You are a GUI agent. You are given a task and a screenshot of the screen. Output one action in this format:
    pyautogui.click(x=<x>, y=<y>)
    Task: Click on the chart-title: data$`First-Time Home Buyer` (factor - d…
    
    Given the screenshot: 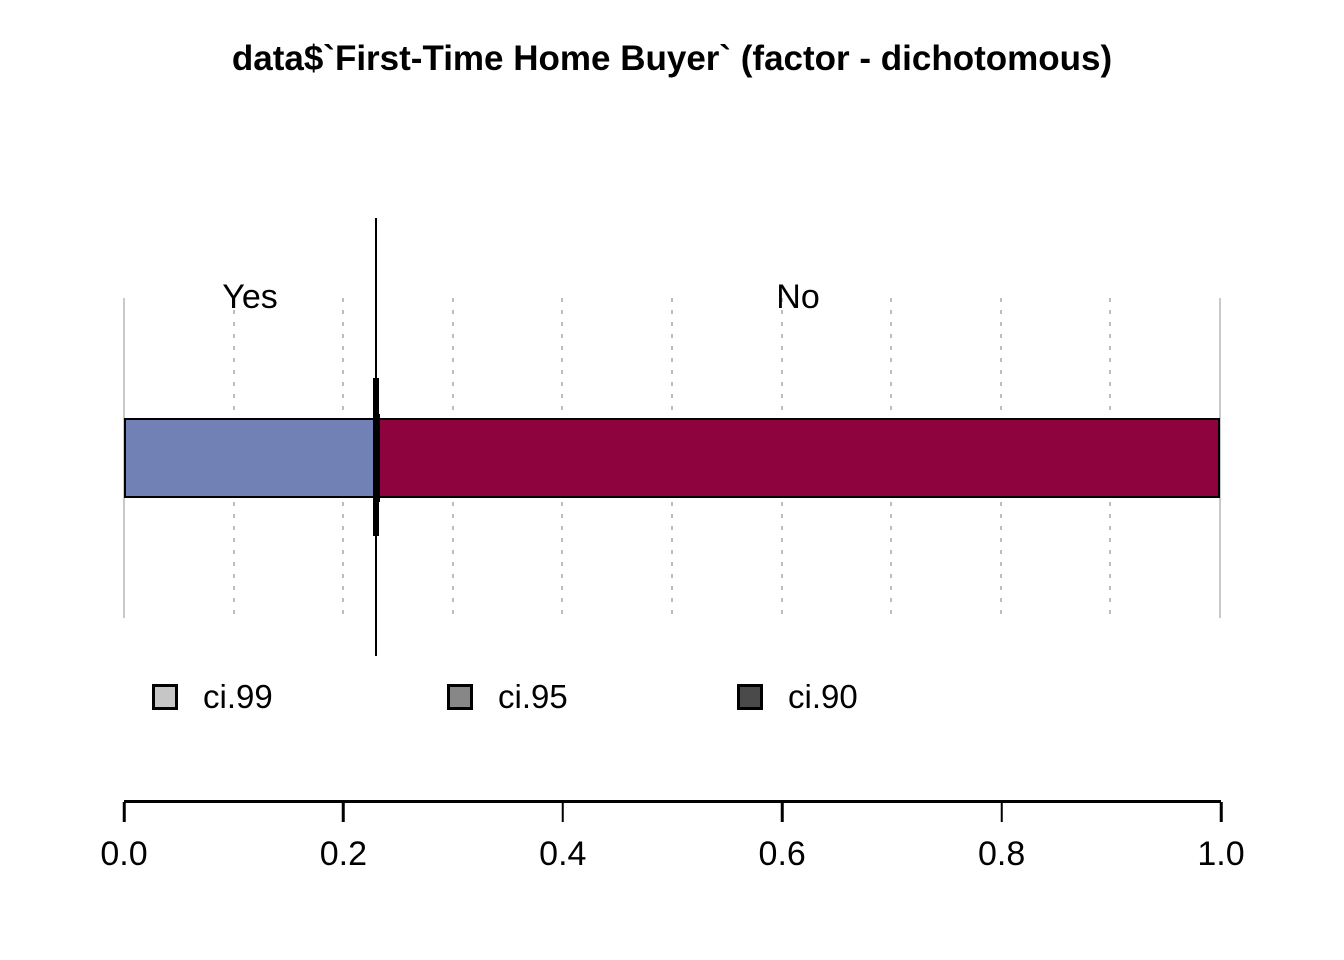 What is the action you would take?
    pyautogui.click(x=672, y=58)
    